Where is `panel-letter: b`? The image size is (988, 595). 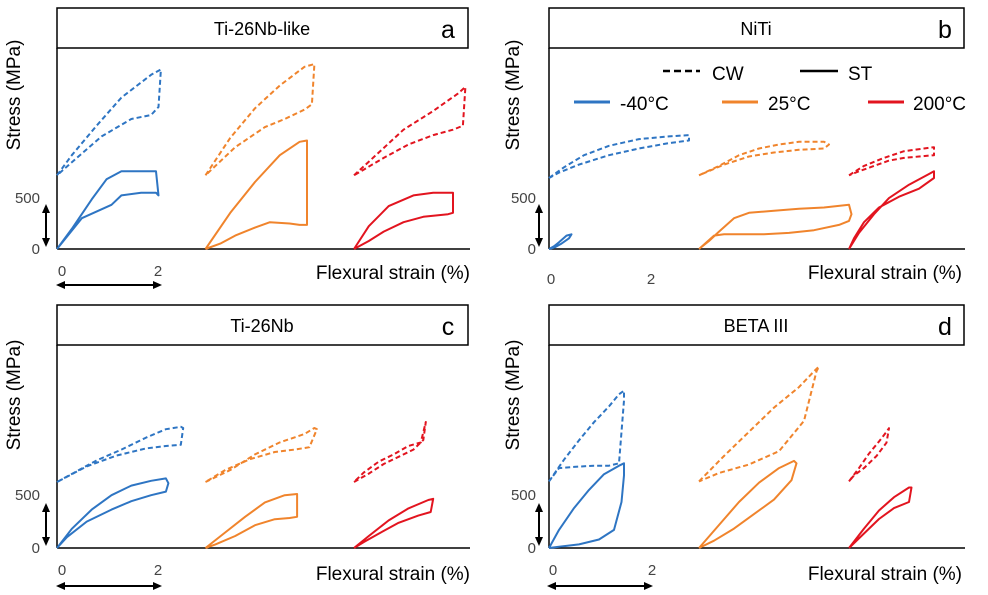
panel-letter: b is located at coordinates (945, 30).